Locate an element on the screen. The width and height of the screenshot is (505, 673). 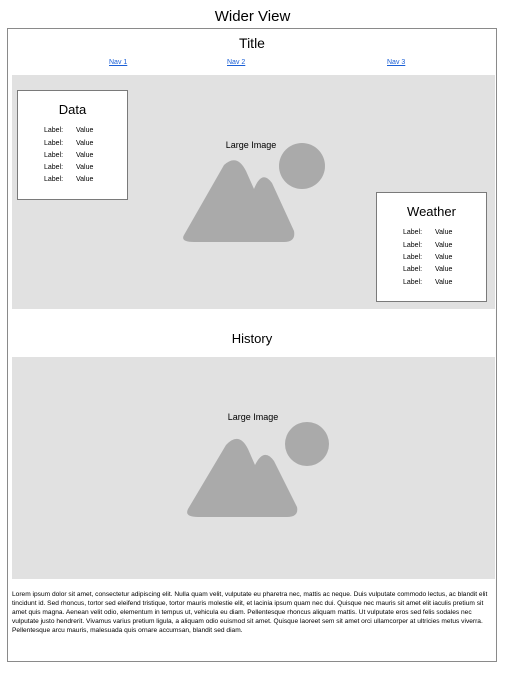
history-title: History is located at coordinates (252, 338).